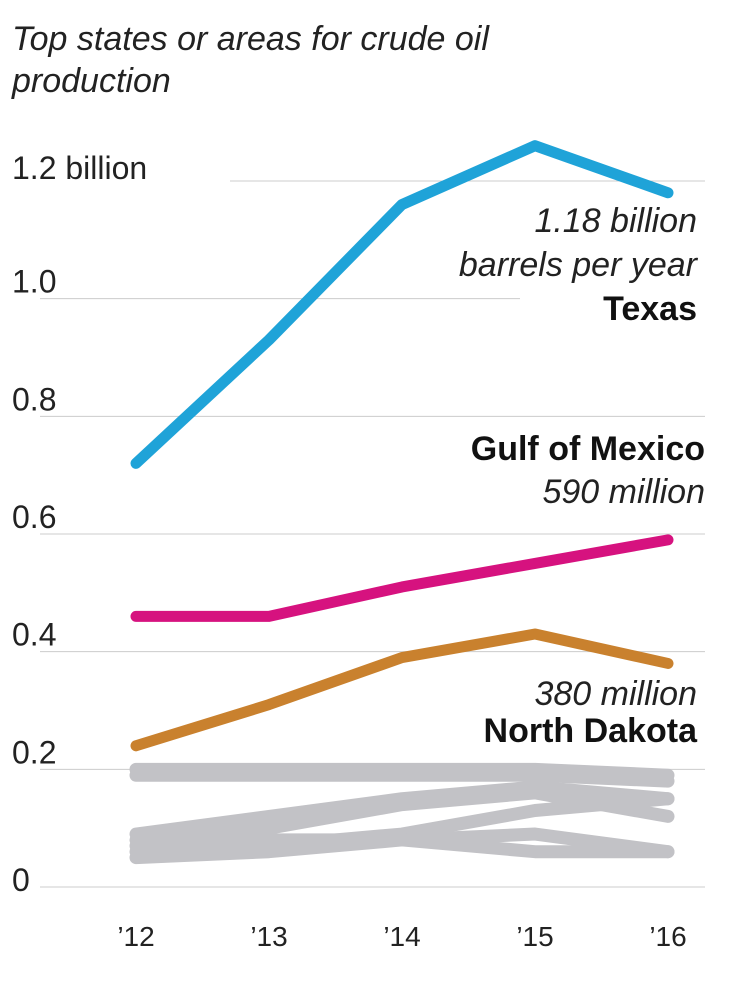 The image size is (750, 982). I want to click on annotation-label: Gulf of Mexico, so click(588, 449).